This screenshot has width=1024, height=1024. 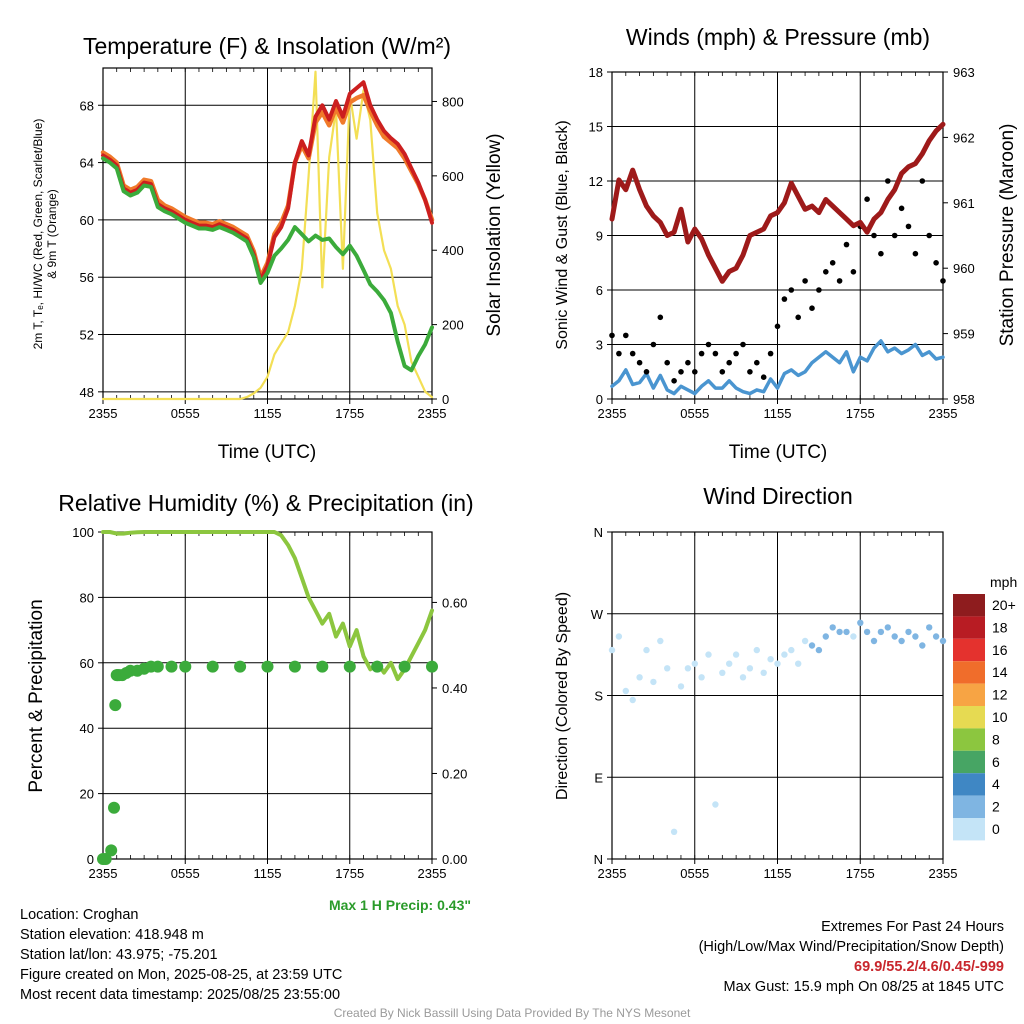 What do you see at coordinates (267, 46) in the screenshot?
I see `temperature-title: Temperature (F) & Insolation (W/m²)` at bounding box center [267, 46].